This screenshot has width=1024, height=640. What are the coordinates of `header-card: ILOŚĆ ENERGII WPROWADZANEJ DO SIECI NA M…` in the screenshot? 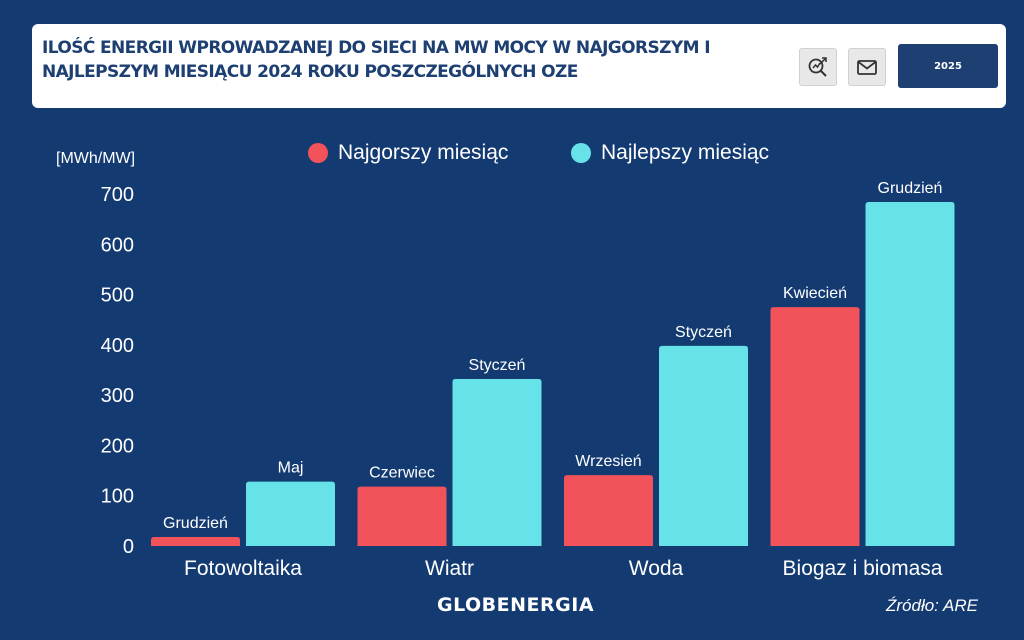 It's located at (519, 66).